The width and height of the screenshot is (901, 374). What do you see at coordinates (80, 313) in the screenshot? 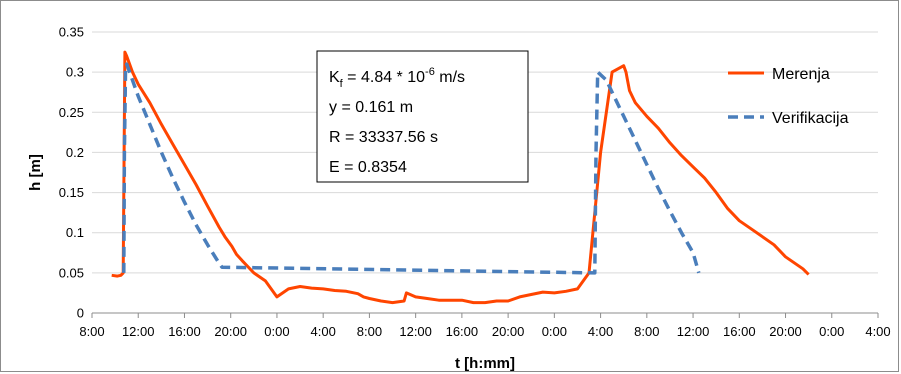
I see `y-tick-label: 0` at bounding box center [80, 313].